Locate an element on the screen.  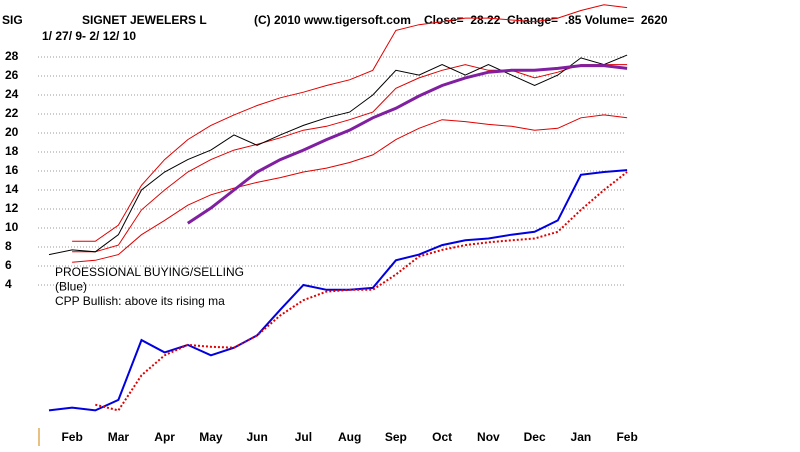
x-tick-label: Aug is located at coordinates (349, 437).